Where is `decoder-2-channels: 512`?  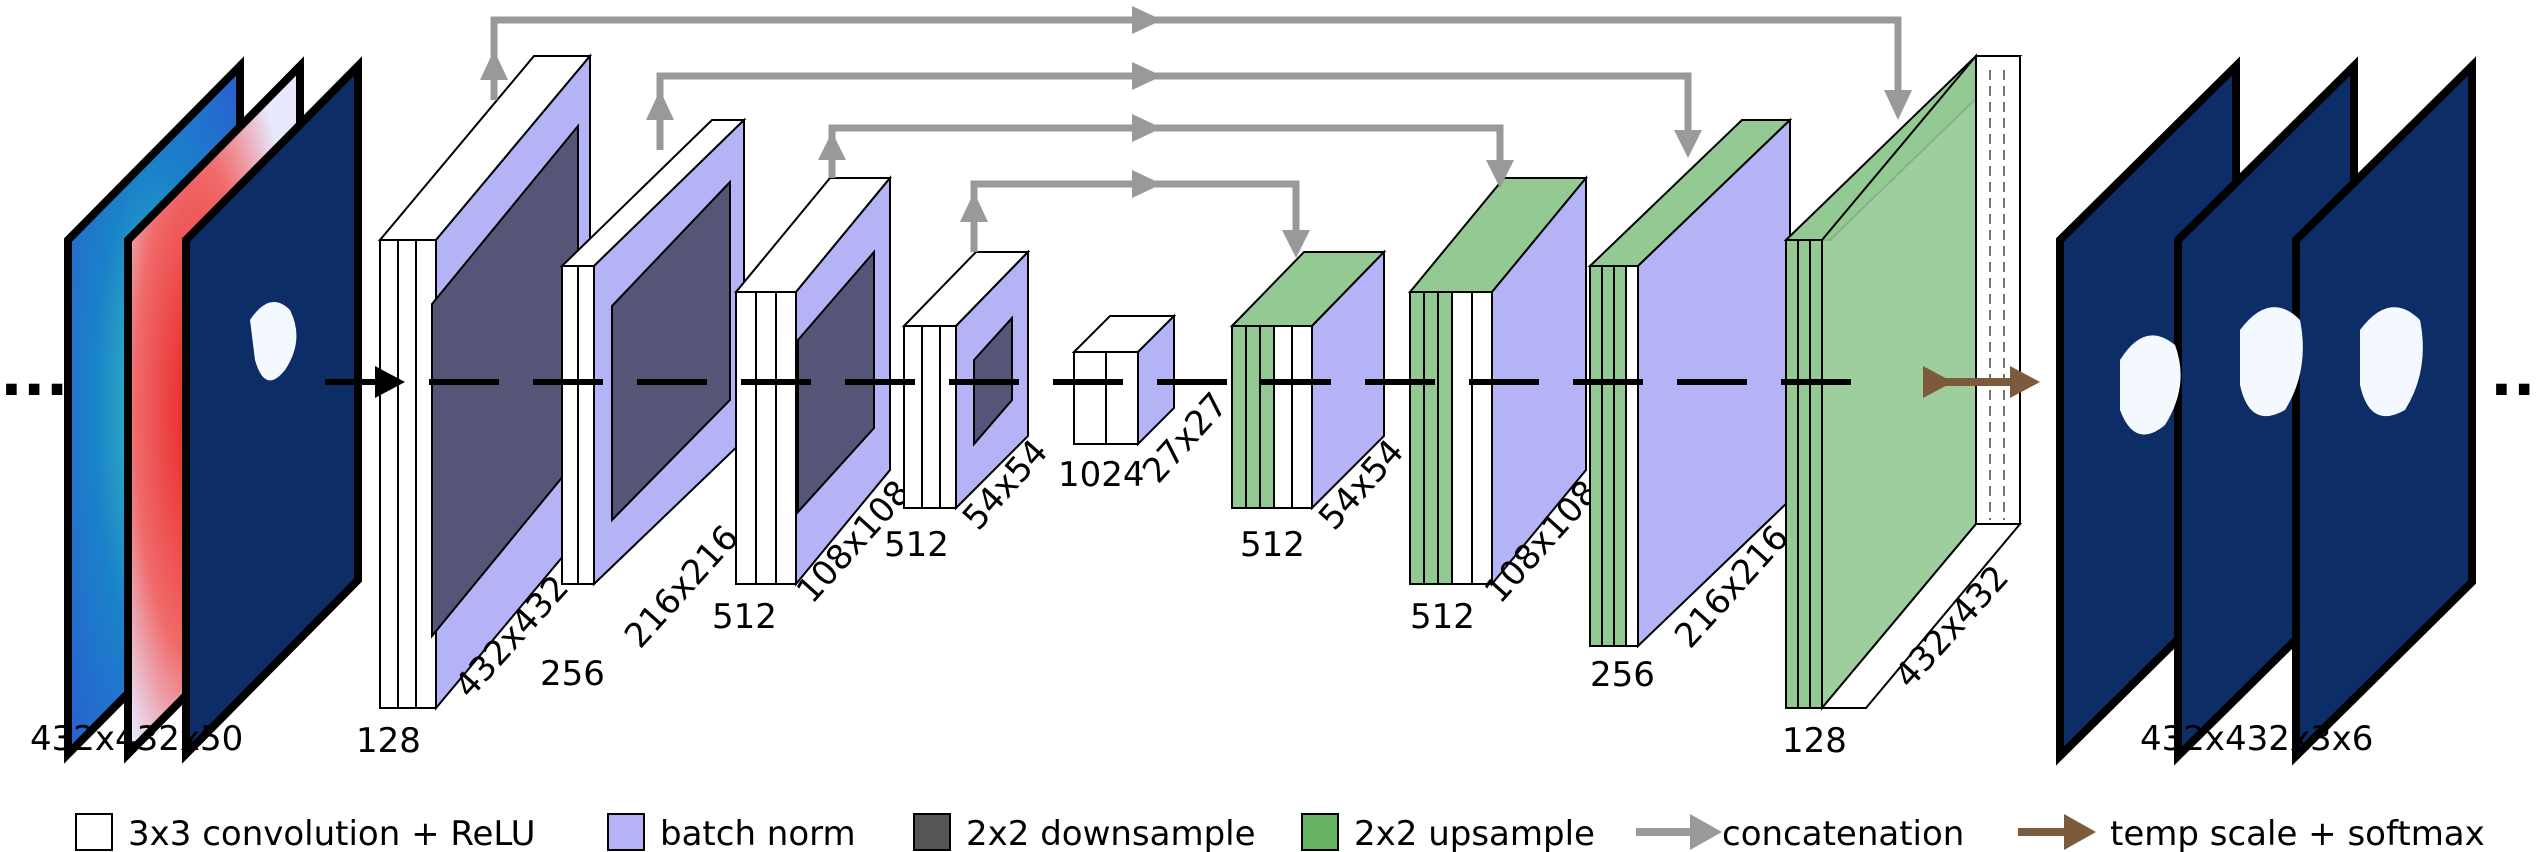
decoder-2-channels: 512 is located at coordinates (1442, 617).